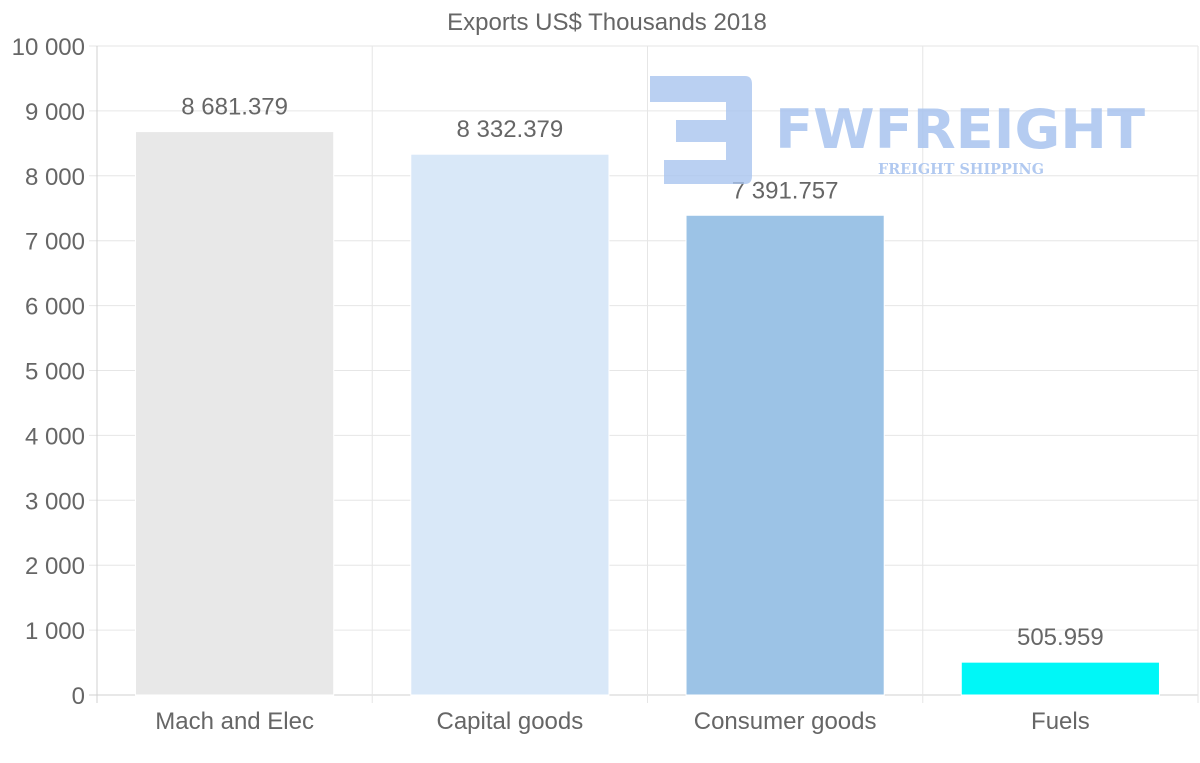 Image resolution: width=1200 pixels, height=763 pixels. I want to click on y-tick-label: 5 000, so click(55, 372).